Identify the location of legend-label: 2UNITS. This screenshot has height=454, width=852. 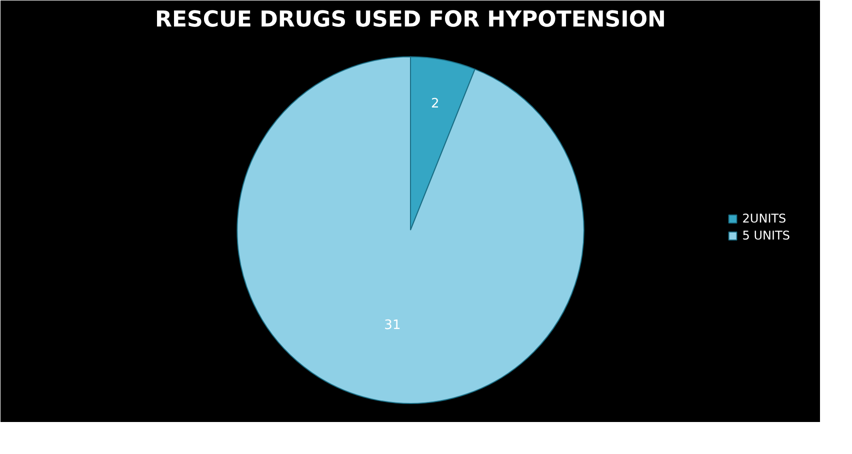
(764, 219).